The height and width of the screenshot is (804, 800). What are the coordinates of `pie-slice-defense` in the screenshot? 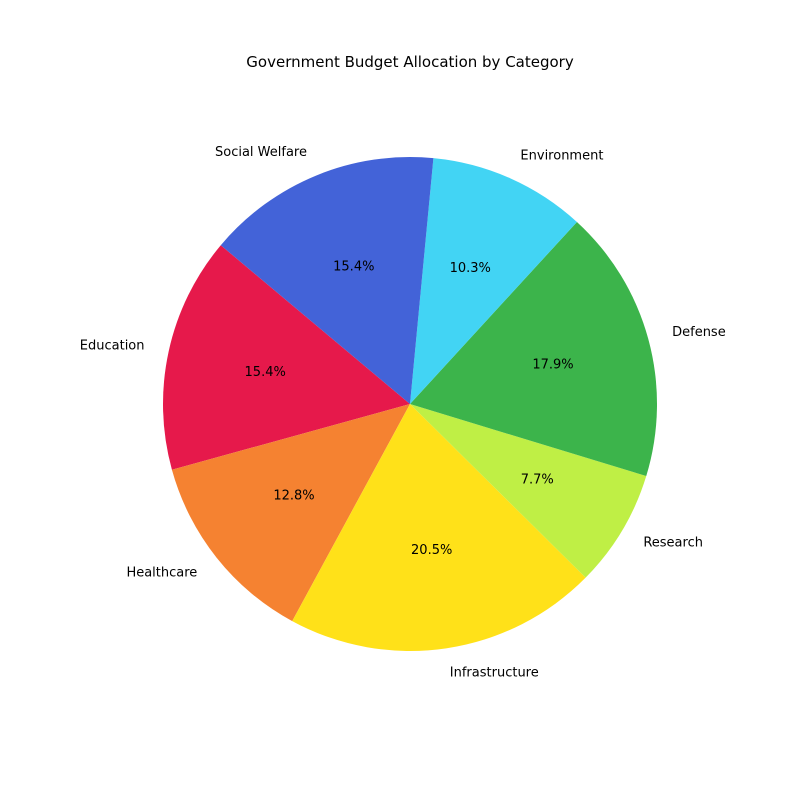 It's located at (533, 349).